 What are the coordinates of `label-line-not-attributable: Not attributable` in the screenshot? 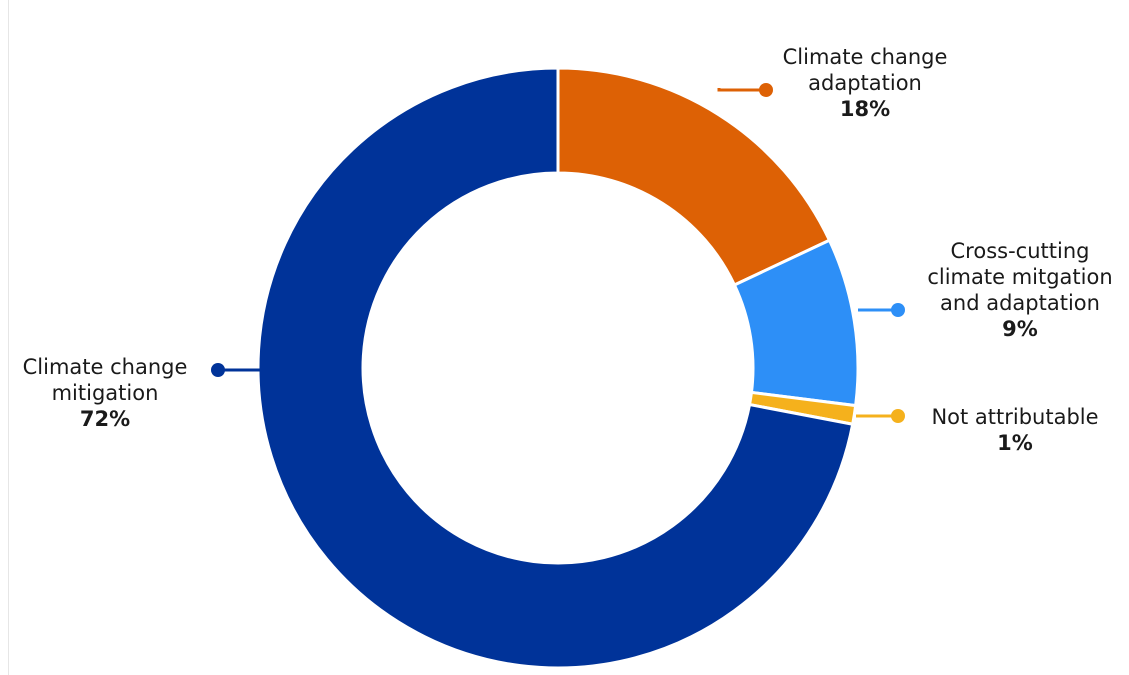 It's located at (1015, 417).